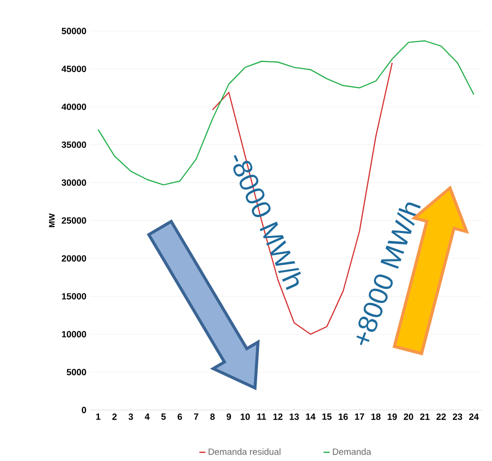 The height and width of the screenshot is (461, 492). Describe the element at coordinates (180, 417) in the screenshot. I see `x-tick-label: 6` at that location.